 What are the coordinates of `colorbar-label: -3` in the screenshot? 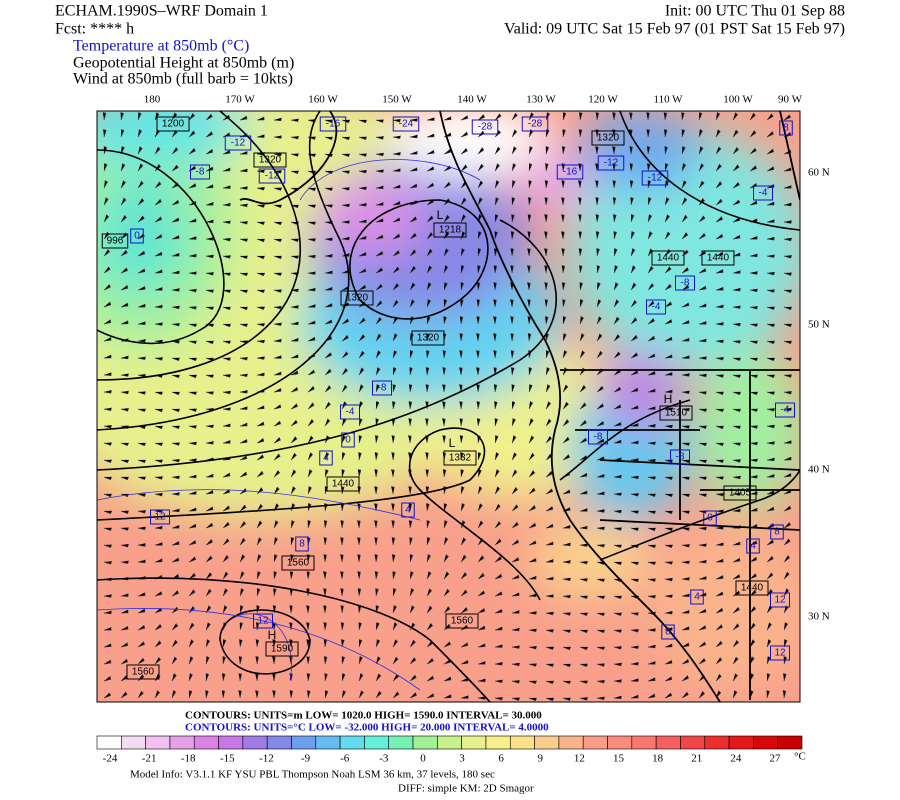 It's located at (384, 759).